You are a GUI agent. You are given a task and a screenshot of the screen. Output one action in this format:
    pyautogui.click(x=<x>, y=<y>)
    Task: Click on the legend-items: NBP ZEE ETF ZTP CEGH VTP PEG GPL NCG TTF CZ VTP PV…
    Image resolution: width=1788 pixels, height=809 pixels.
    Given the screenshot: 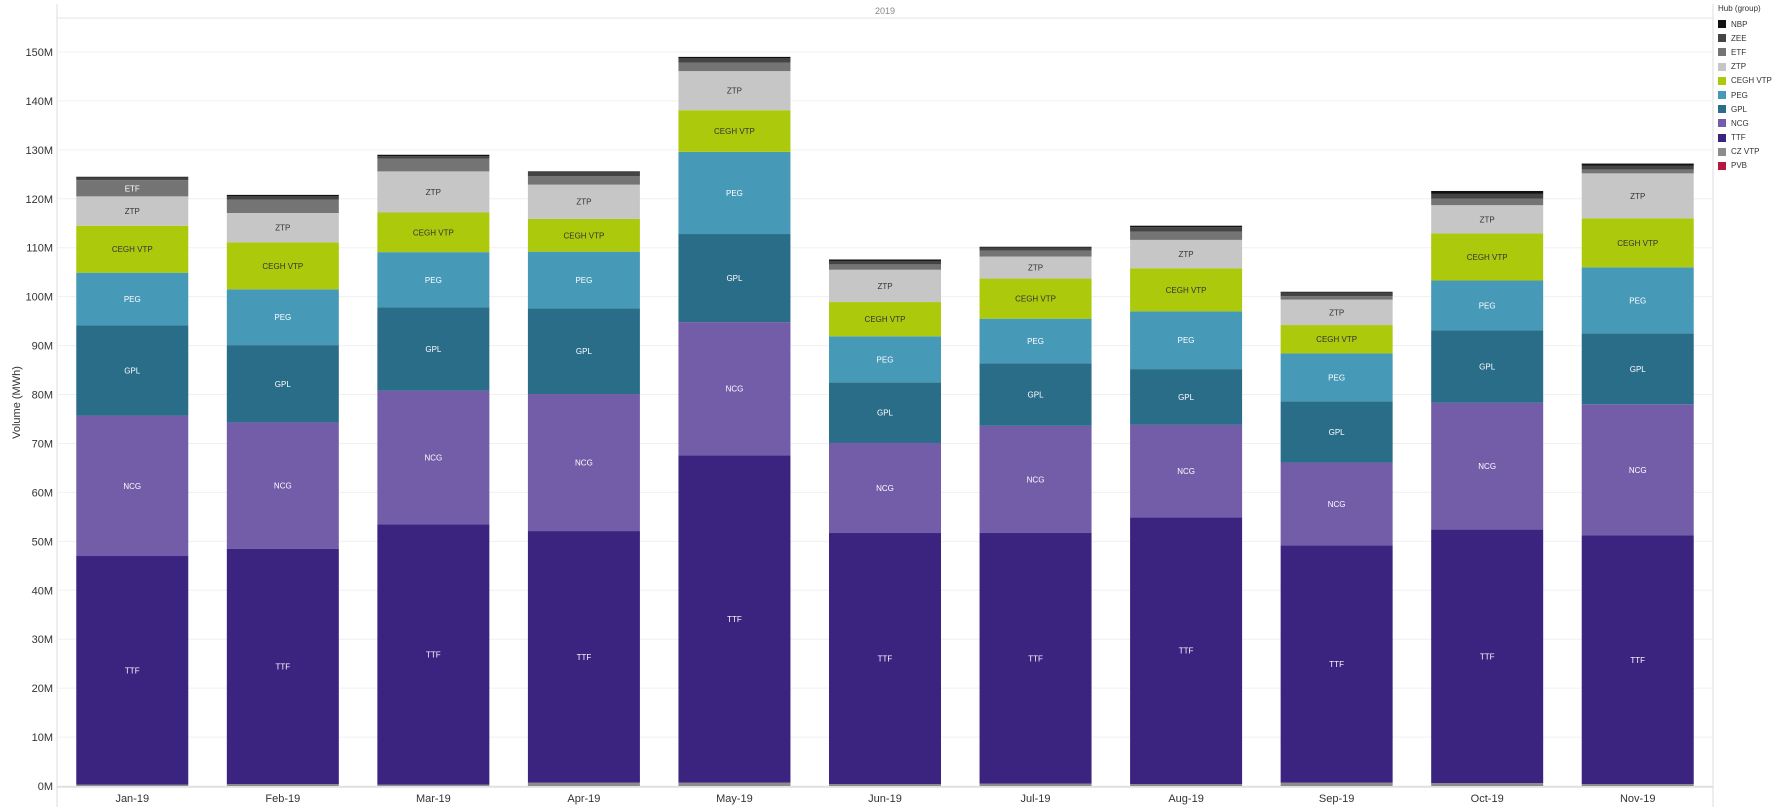 What is the action you would take?
    pyautogui.click(x=1752, y=95)
    